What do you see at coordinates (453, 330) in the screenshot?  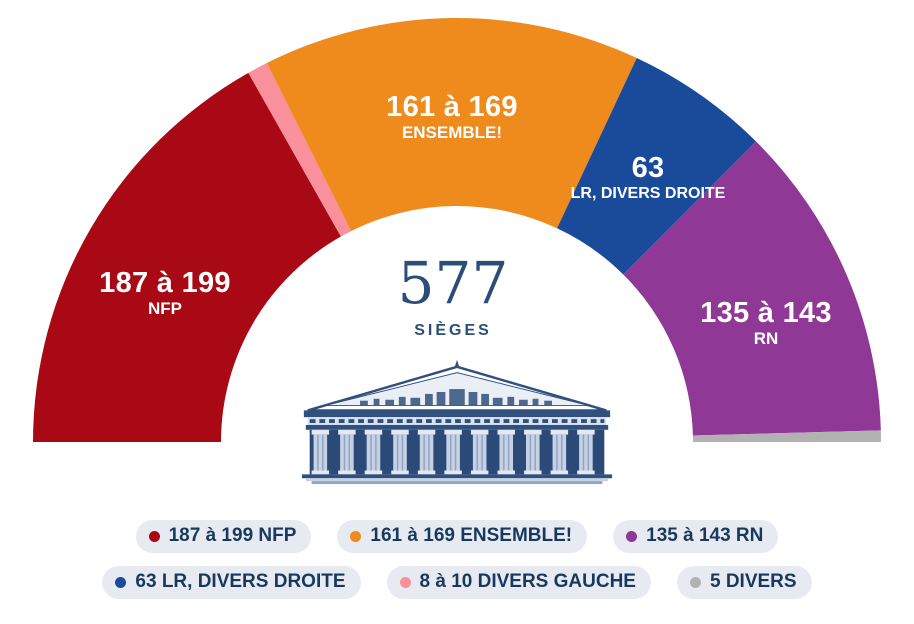 I see `total-seats-unit: SIÈGES` at bounding box center [453, 330].